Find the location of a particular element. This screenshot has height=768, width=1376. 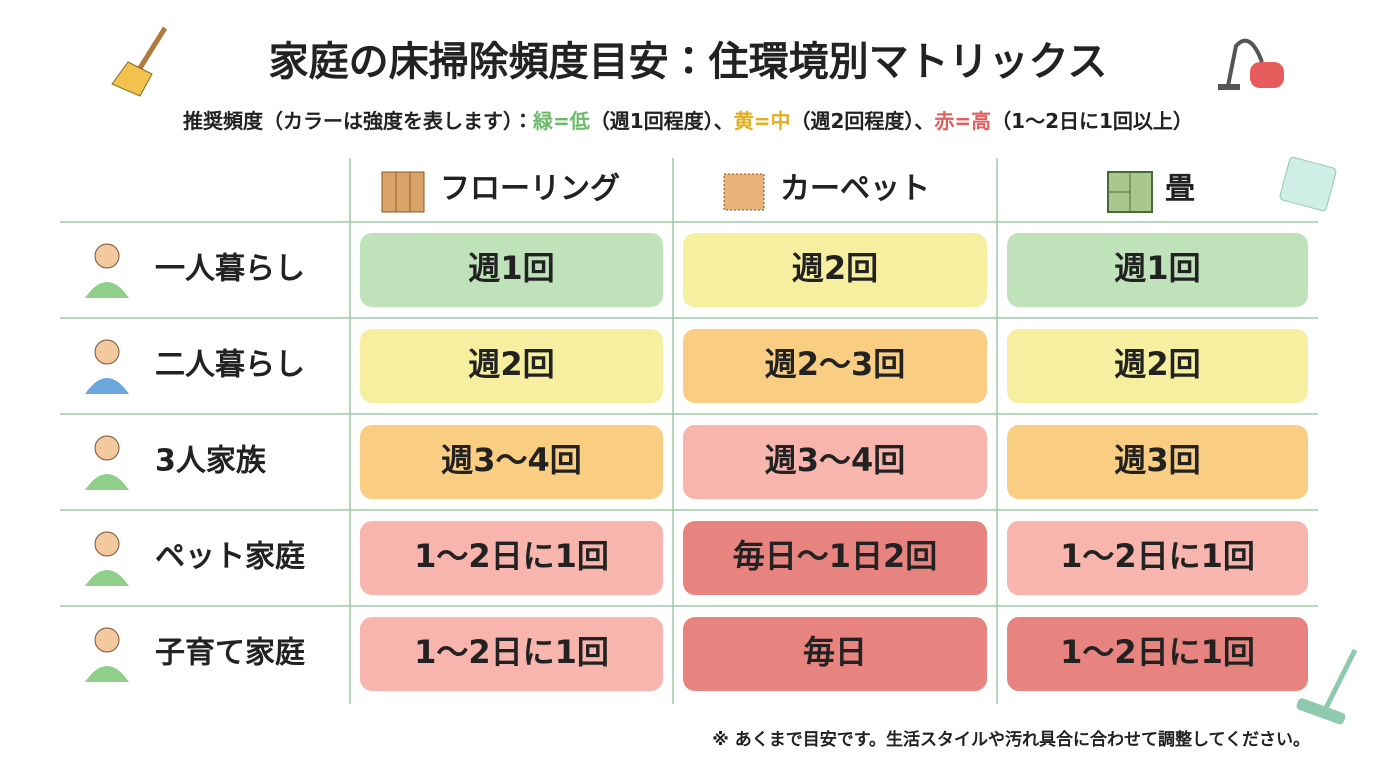

tatami-icon is located at coordinates (1130, 192).